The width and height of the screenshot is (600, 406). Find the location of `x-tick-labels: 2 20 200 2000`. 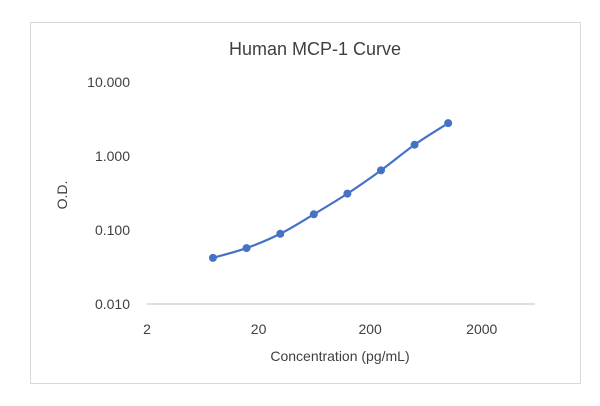

x-tick-labels: 2 20 200 2000 is located at coordinates (320, 329).